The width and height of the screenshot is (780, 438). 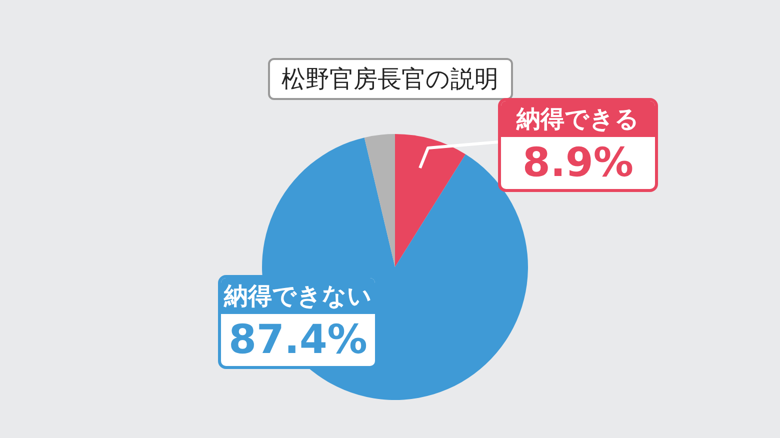 What do you see at coordinates (390, 79) in the screenshot?
I see `chart-title: 松野官房長官の説明` at bounding box center [390, 79].